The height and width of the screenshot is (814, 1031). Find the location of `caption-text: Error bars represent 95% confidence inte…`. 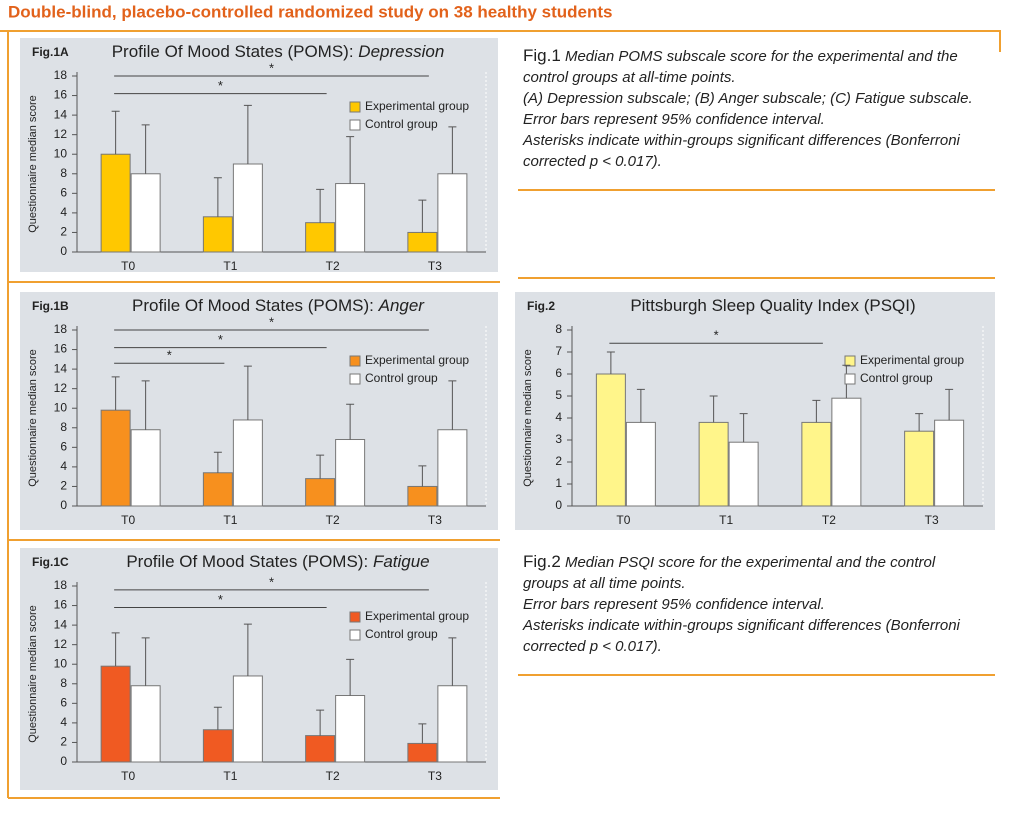

caption-text: Error bars represent 95% confidence inte… is located at coordinates (674, 119).